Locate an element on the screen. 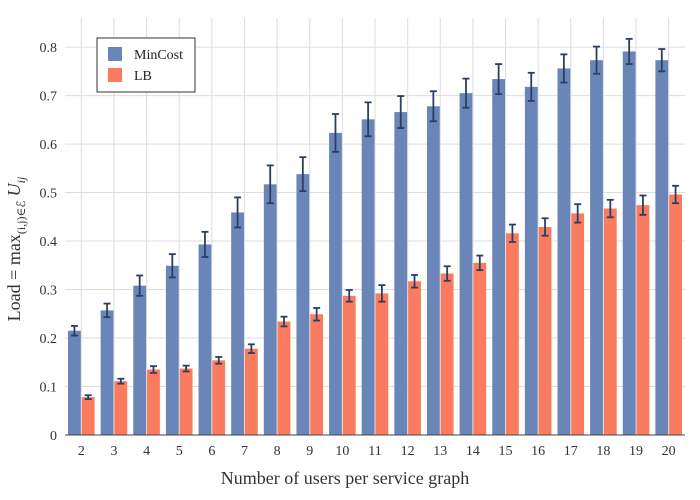 Image resolution: width=700 pixels, height=500 pixels. x-tick-label: 8 is located at coordinates (277, 451).